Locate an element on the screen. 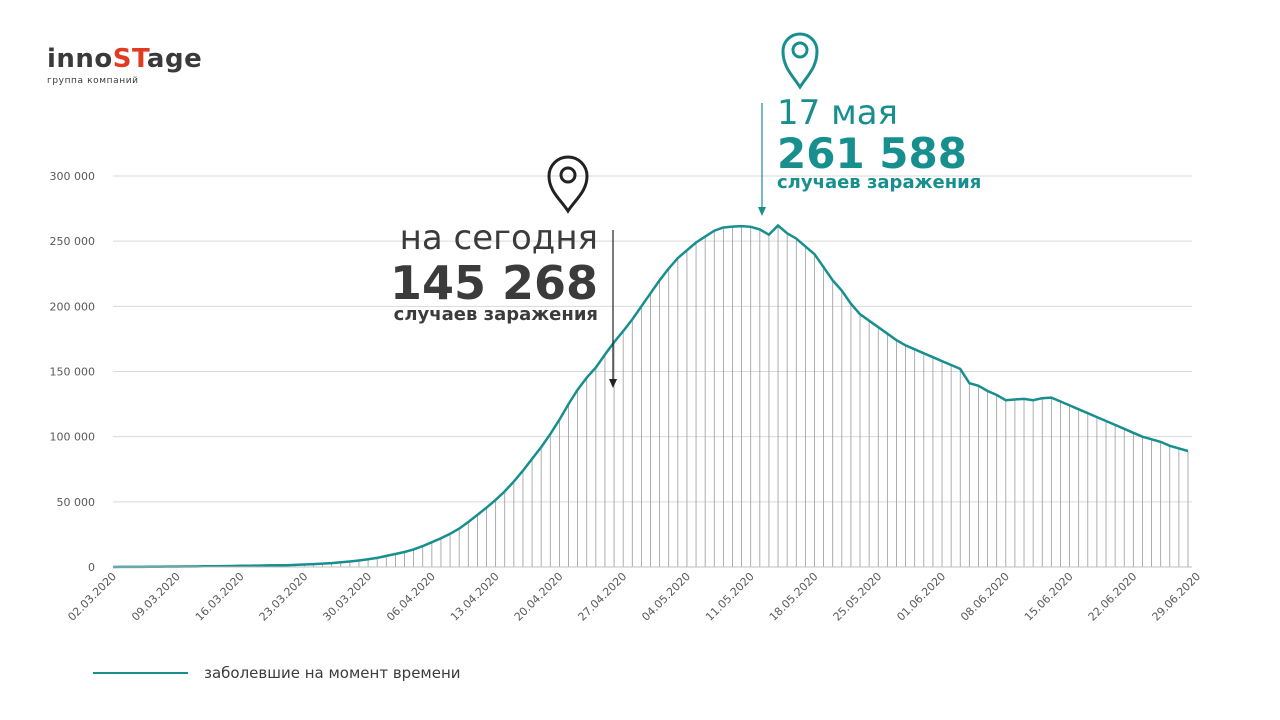  logo-wordmark: innoSTage is located at coordinates (125, 59).